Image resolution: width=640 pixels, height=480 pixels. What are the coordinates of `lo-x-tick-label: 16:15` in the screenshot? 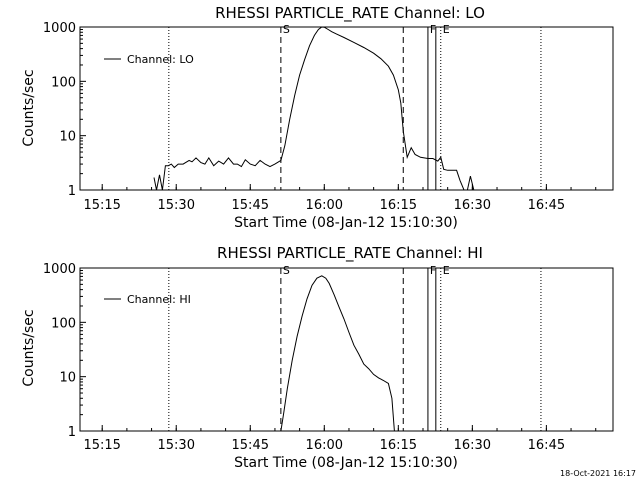 It's located at (398, 205).